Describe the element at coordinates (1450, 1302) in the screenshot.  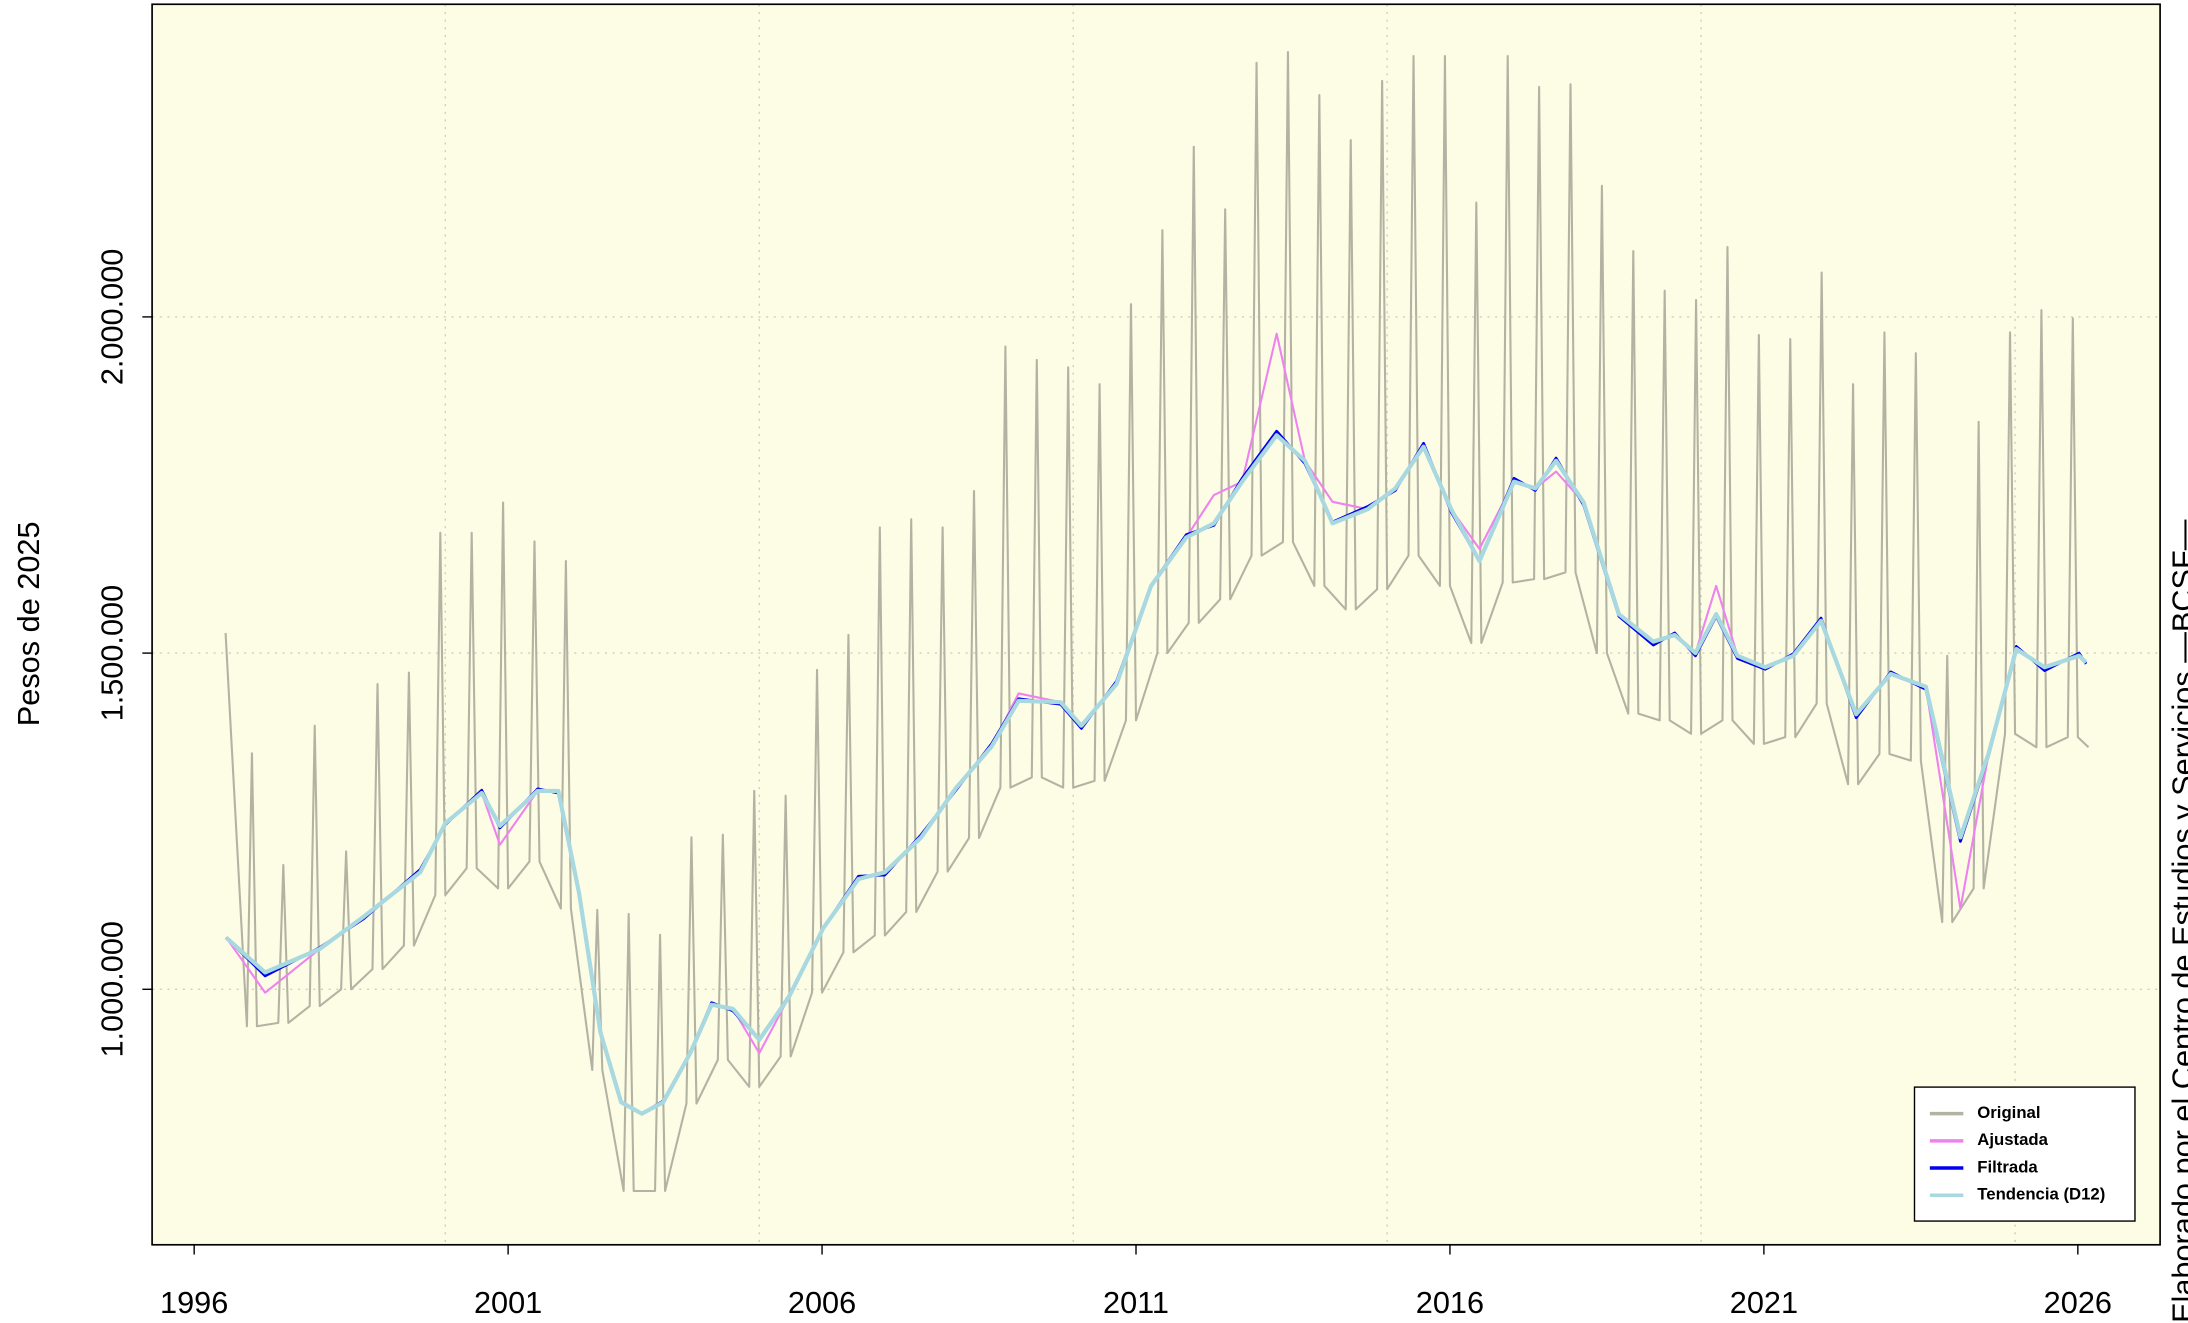
I see `x-tick-label: 2016` at that location.